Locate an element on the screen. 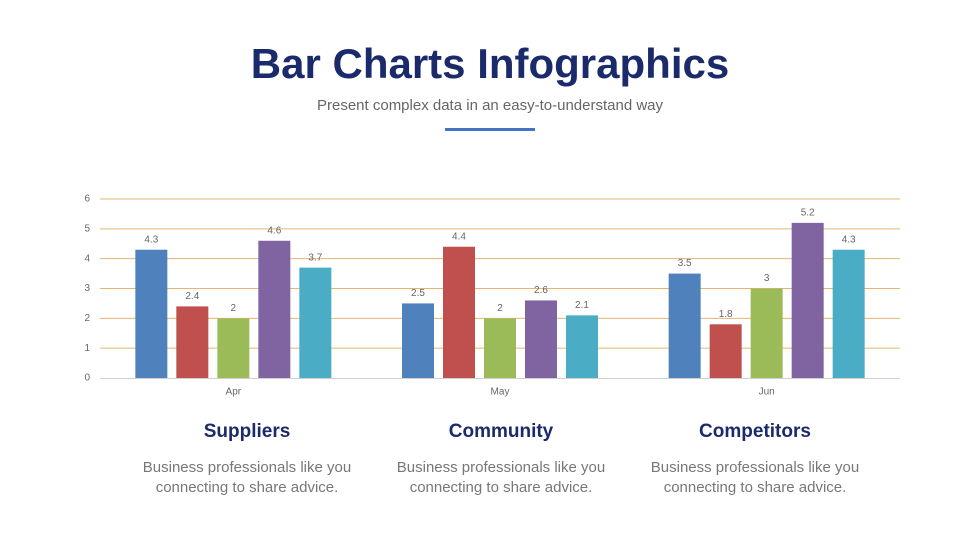 Image resolution: width=980 pixels, height=556 pixels. value-label: 2.1 is located at coordinates (582, 305).